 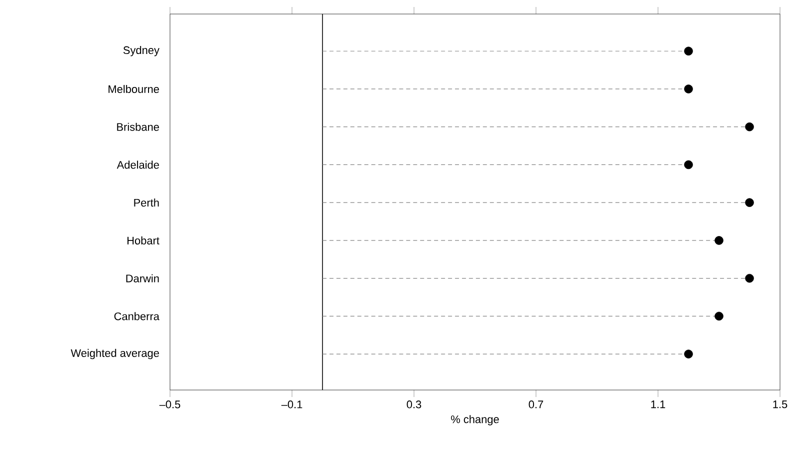 I want to click on x-tick-label: 1.1, so click(x=658, y=404).